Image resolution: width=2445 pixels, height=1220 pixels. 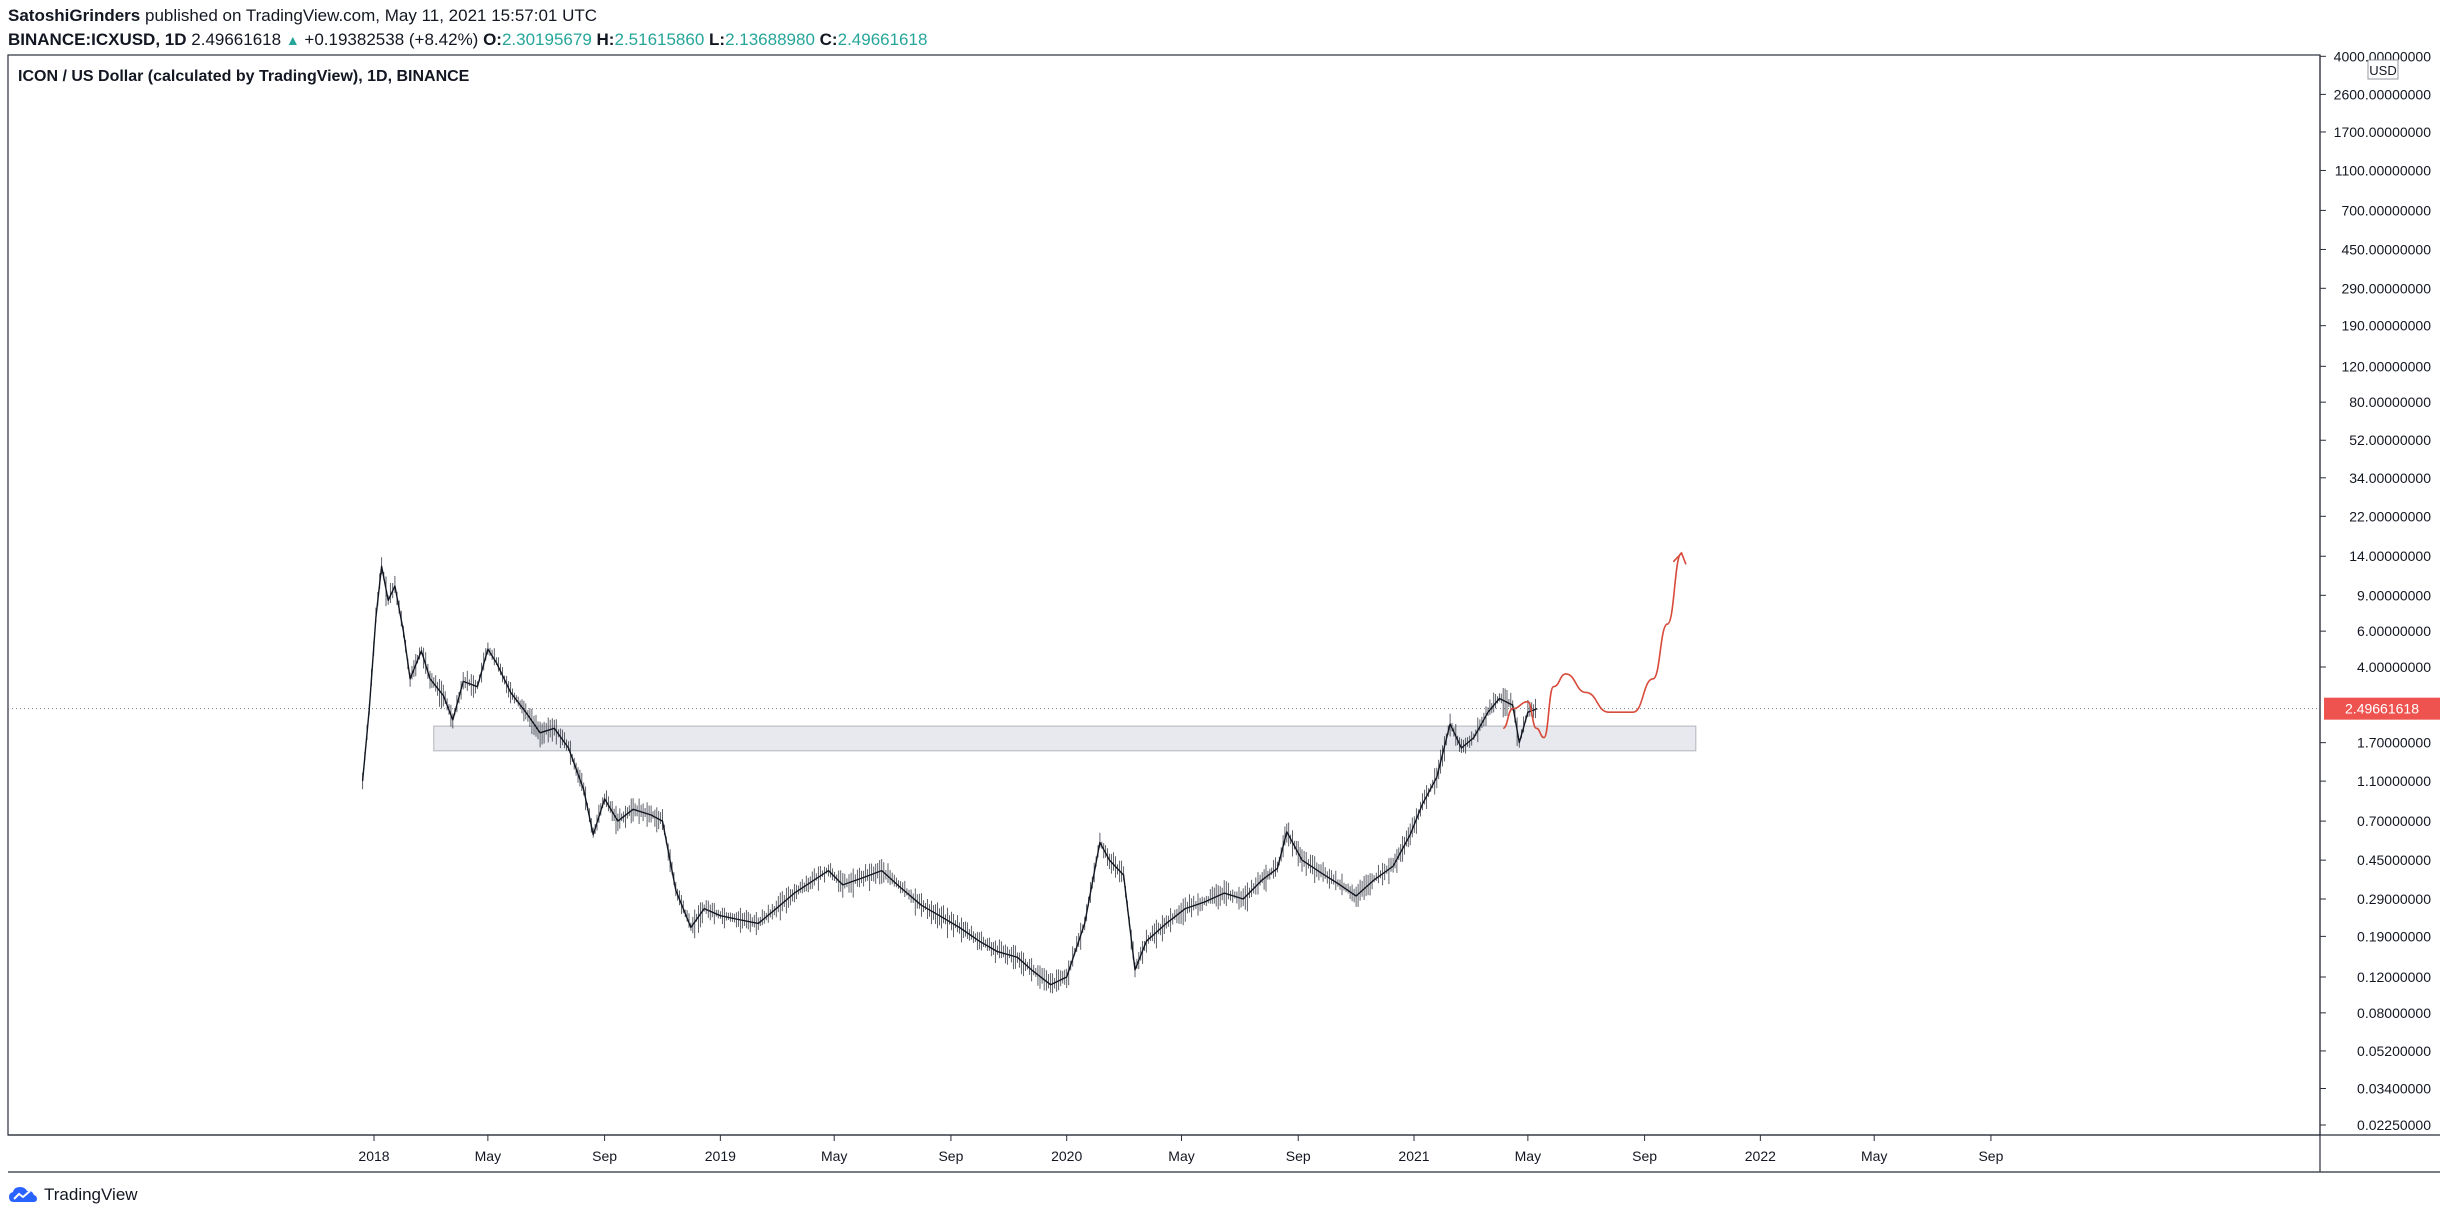 I want to click on y-tick-label: 6.00000000, so click(x=2394, y=631).